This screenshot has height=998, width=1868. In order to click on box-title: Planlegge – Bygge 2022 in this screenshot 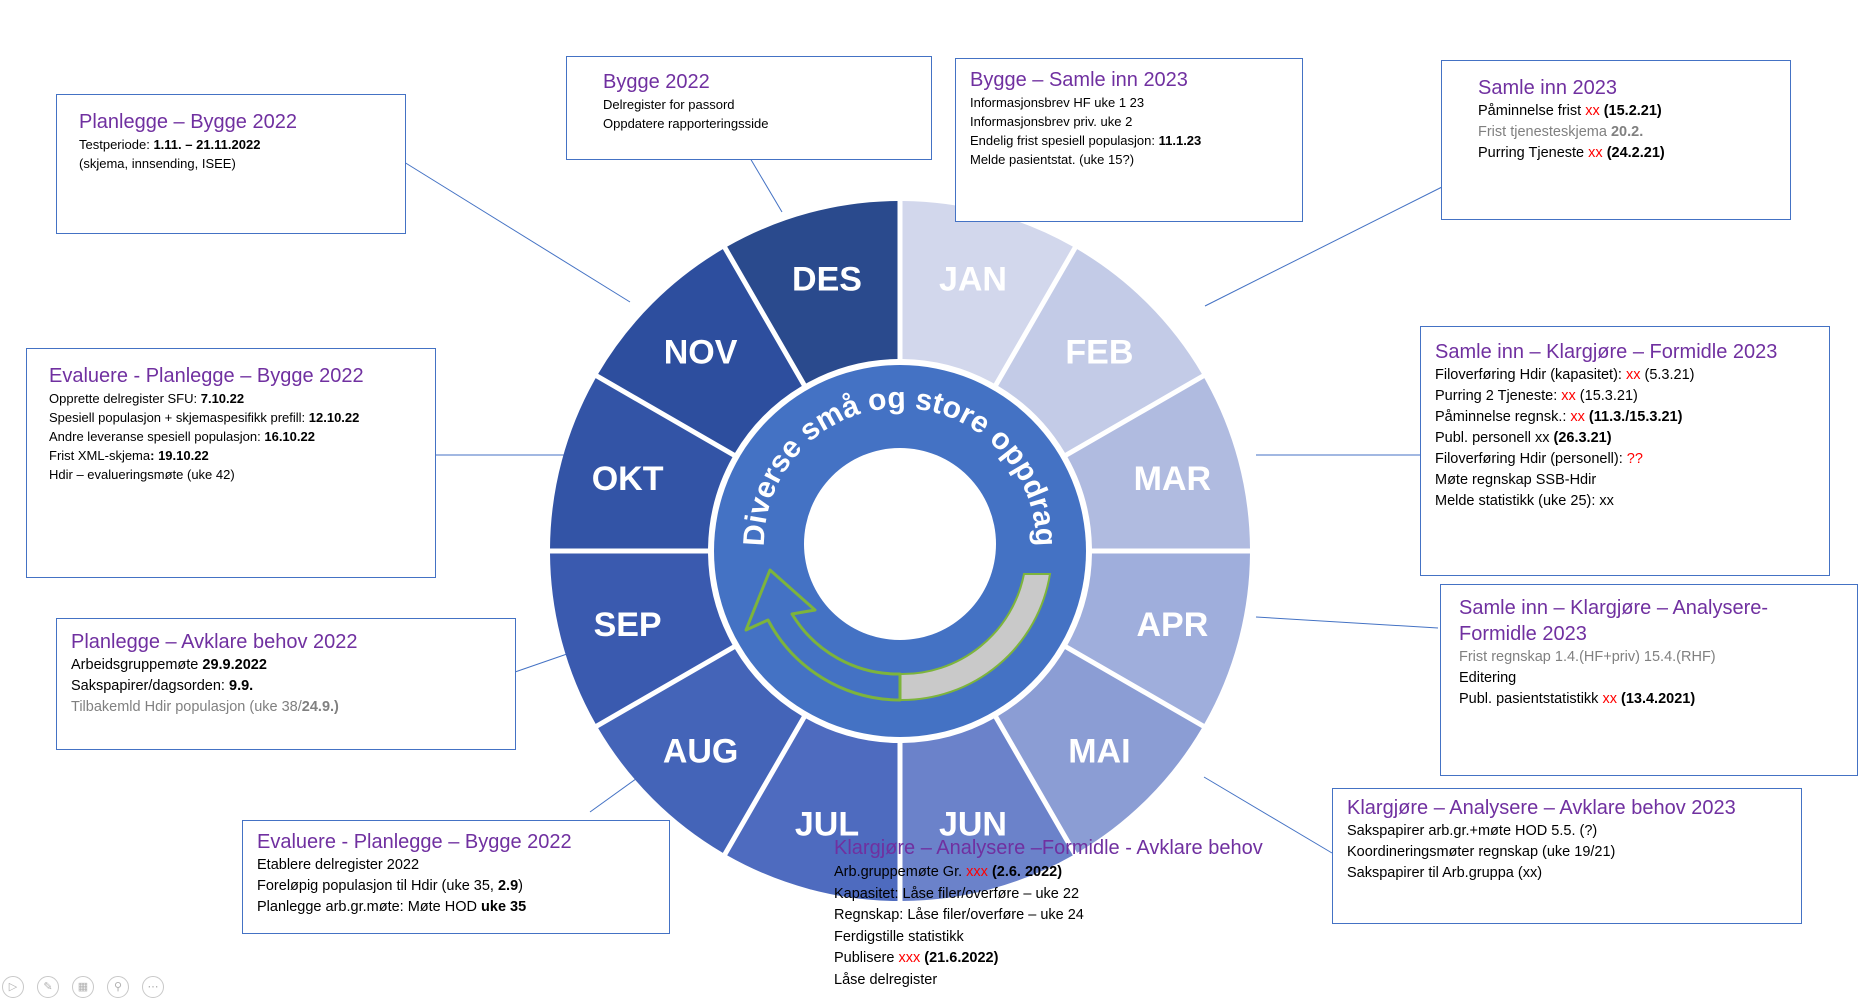, I will do `click(242, 122)`.